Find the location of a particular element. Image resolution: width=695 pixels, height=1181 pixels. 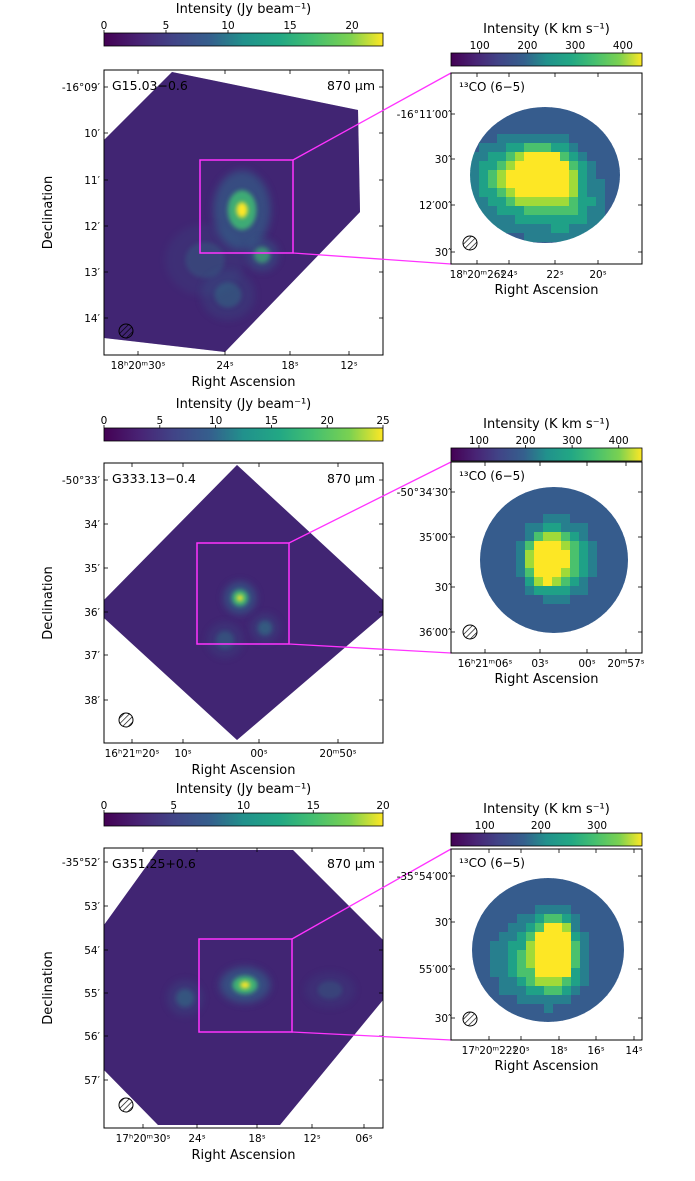

large-3-y-tick-label: -35°52′ is located at coordinates (81, 863).